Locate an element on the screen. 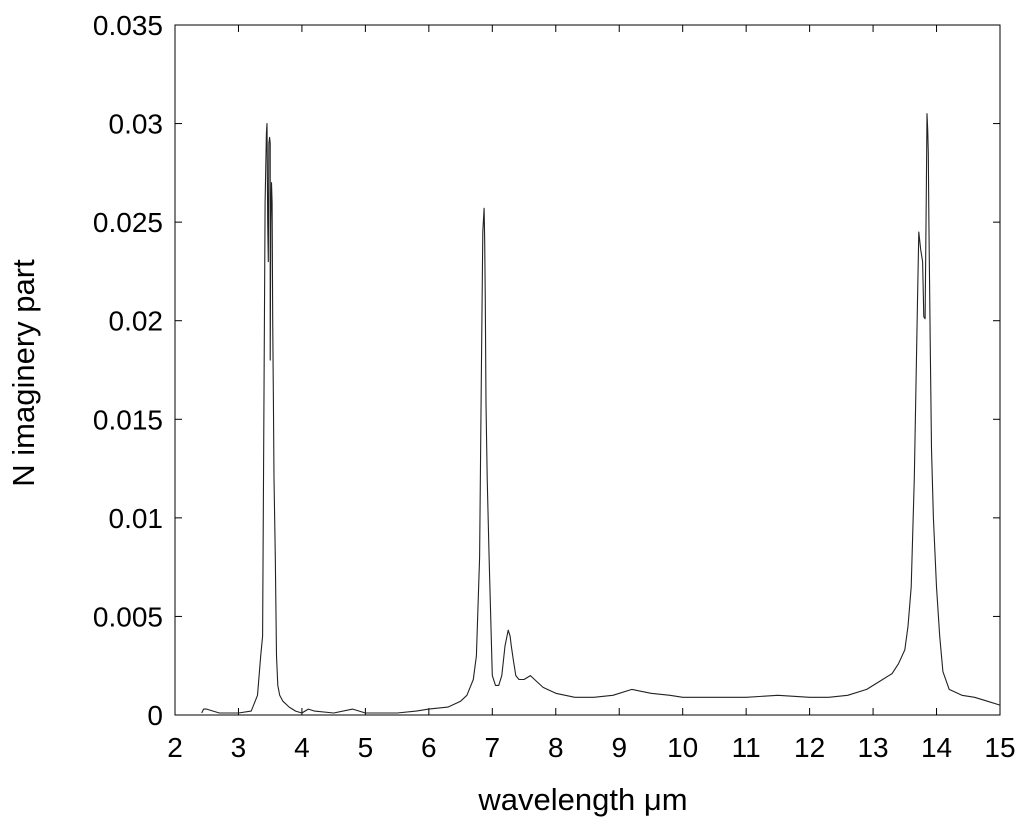  x-tick-label: 10 is located at coordinates (682, 747).